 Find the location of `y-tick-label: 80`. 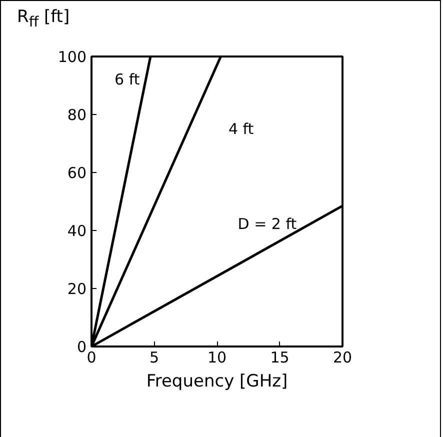

y-tick-label: 80 is located at coordinates (77, 115).